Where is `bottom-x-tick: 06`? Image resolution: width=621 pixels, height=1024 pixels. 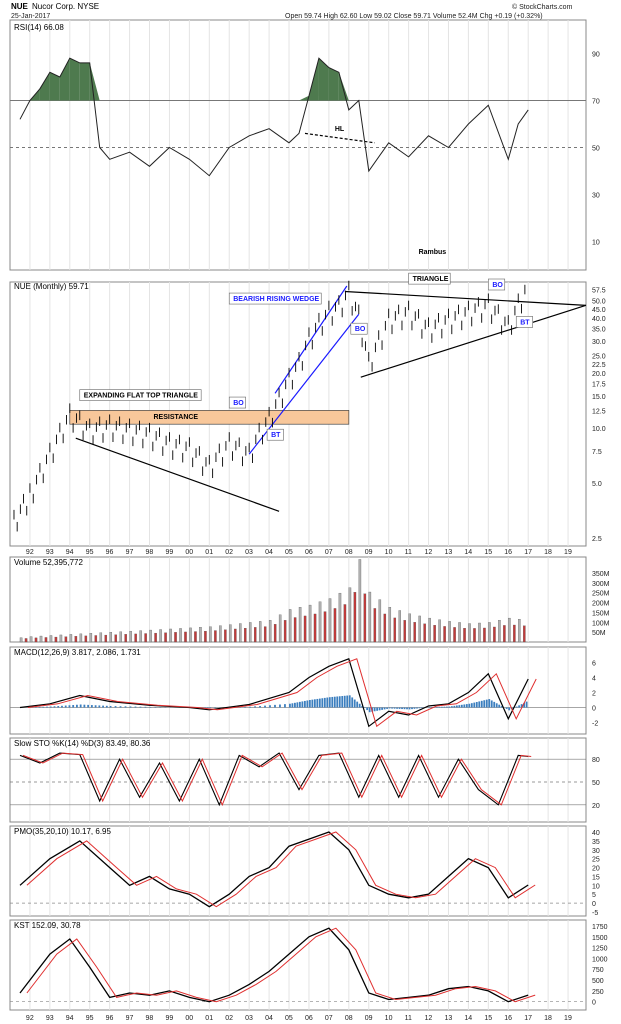
bottom-x-tick: 06 is located at coordinates (309, 1018).